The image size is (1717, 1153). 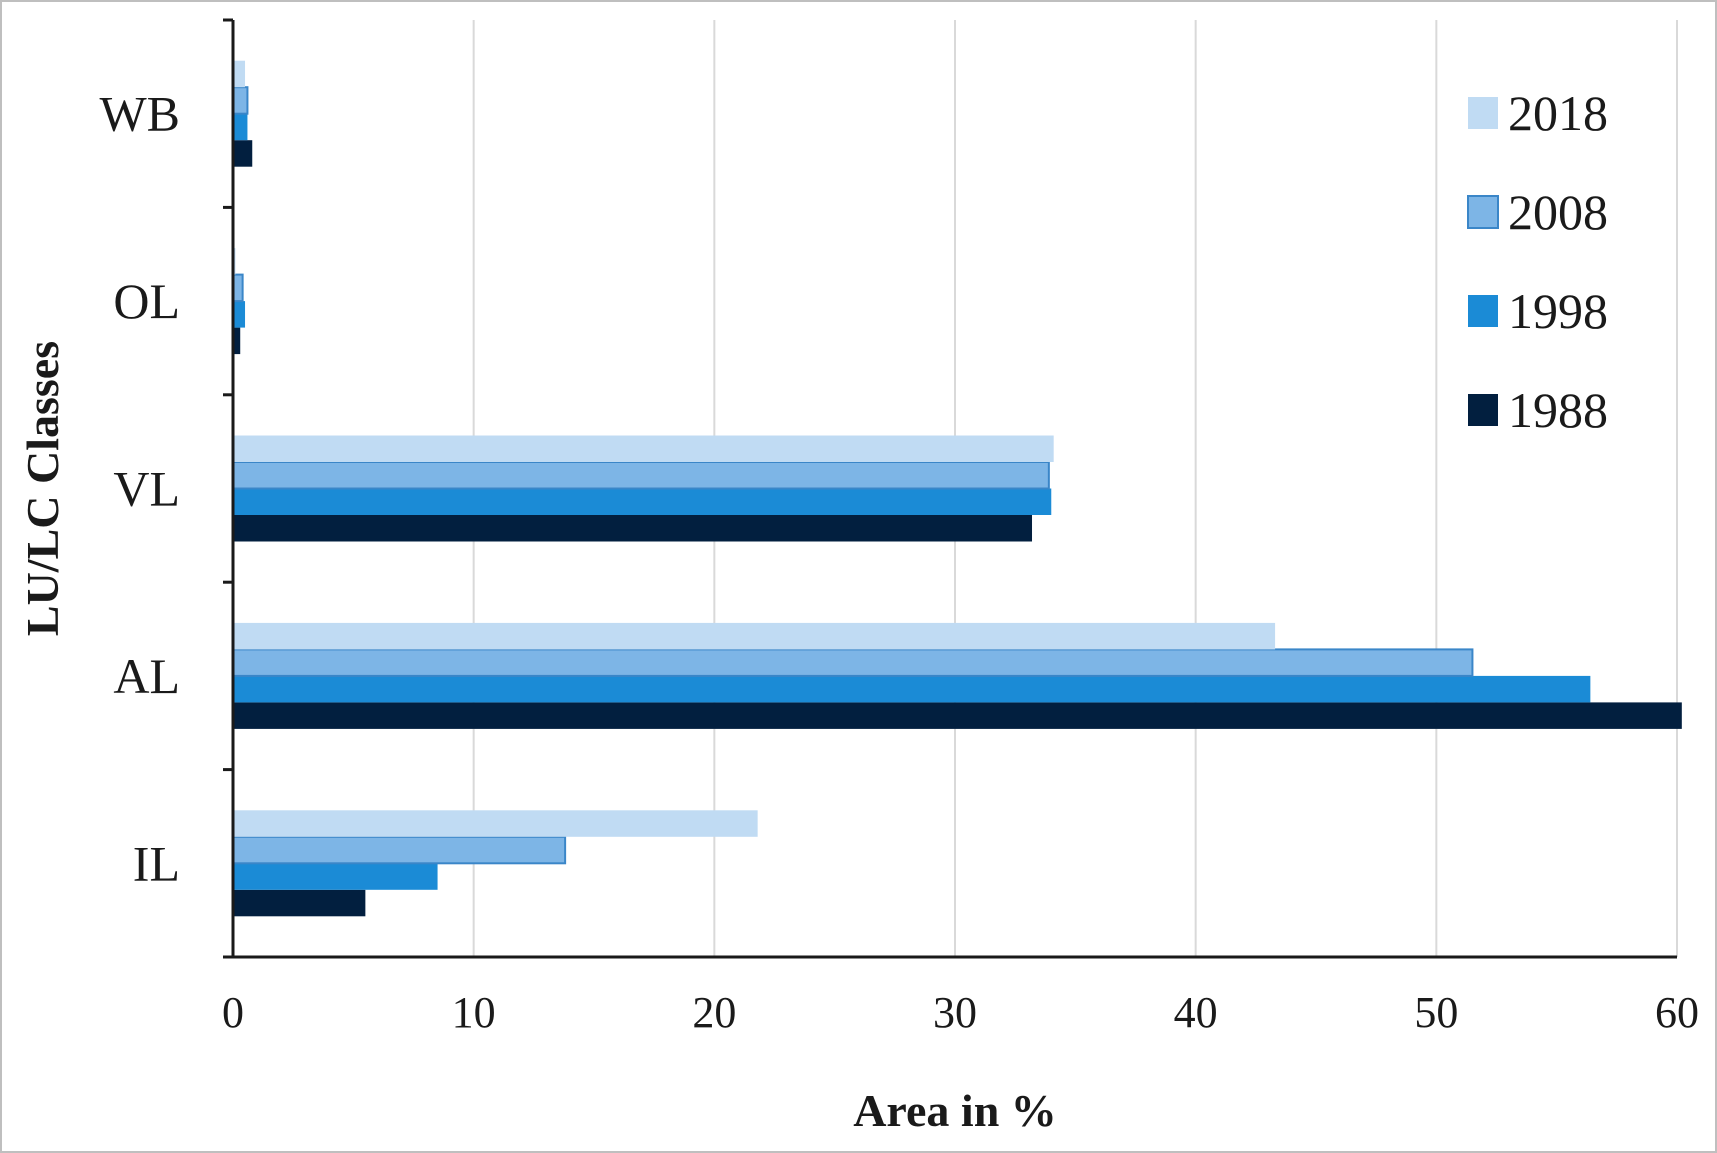 I want to click on category-label-wb: WB, so click(x=139, y=114).